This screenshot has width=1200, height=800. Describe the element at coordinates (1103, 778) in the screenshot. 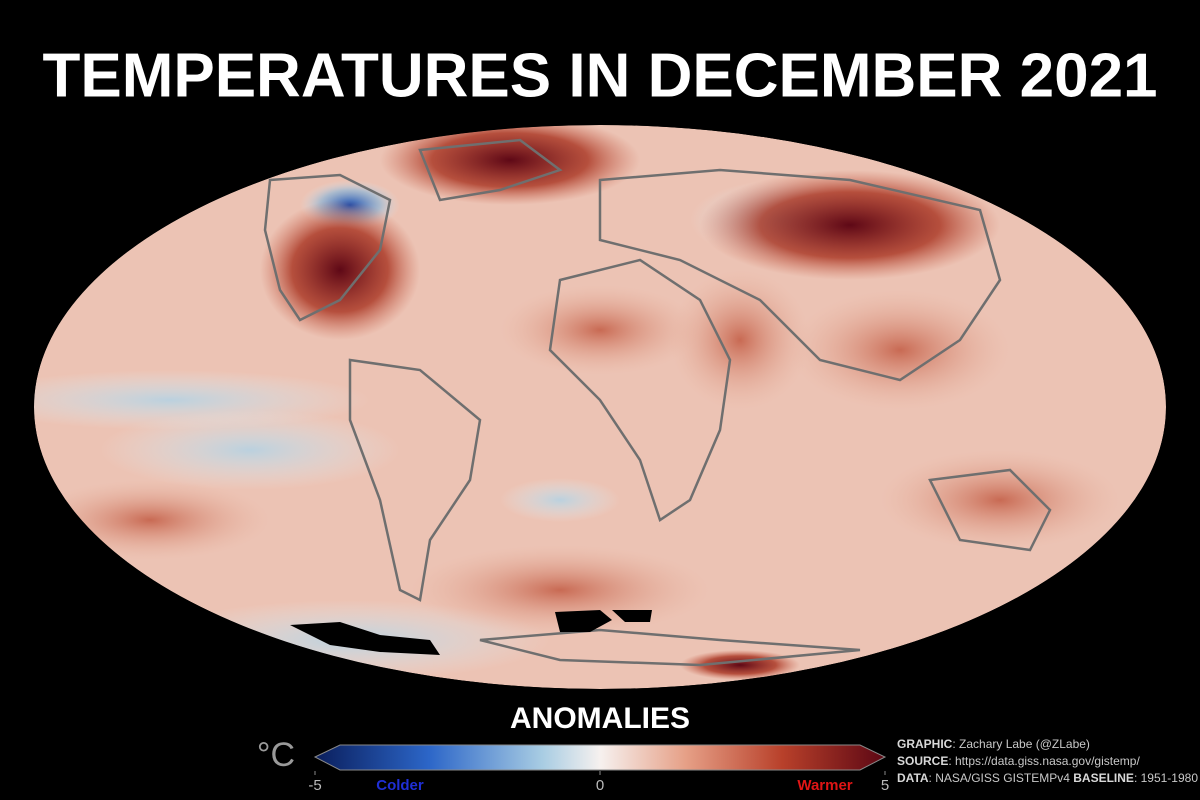

I see `credit-key: BASELINE` at that location.